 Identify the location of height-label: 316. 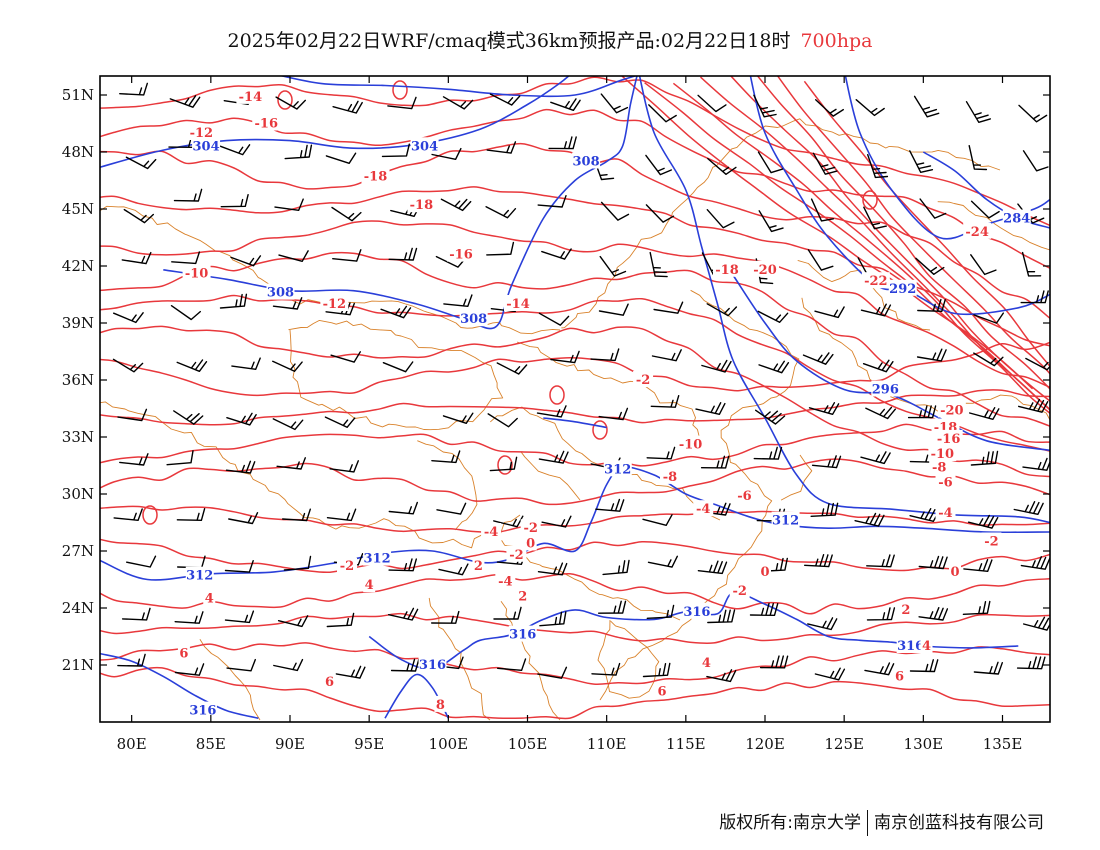
(202, 711).